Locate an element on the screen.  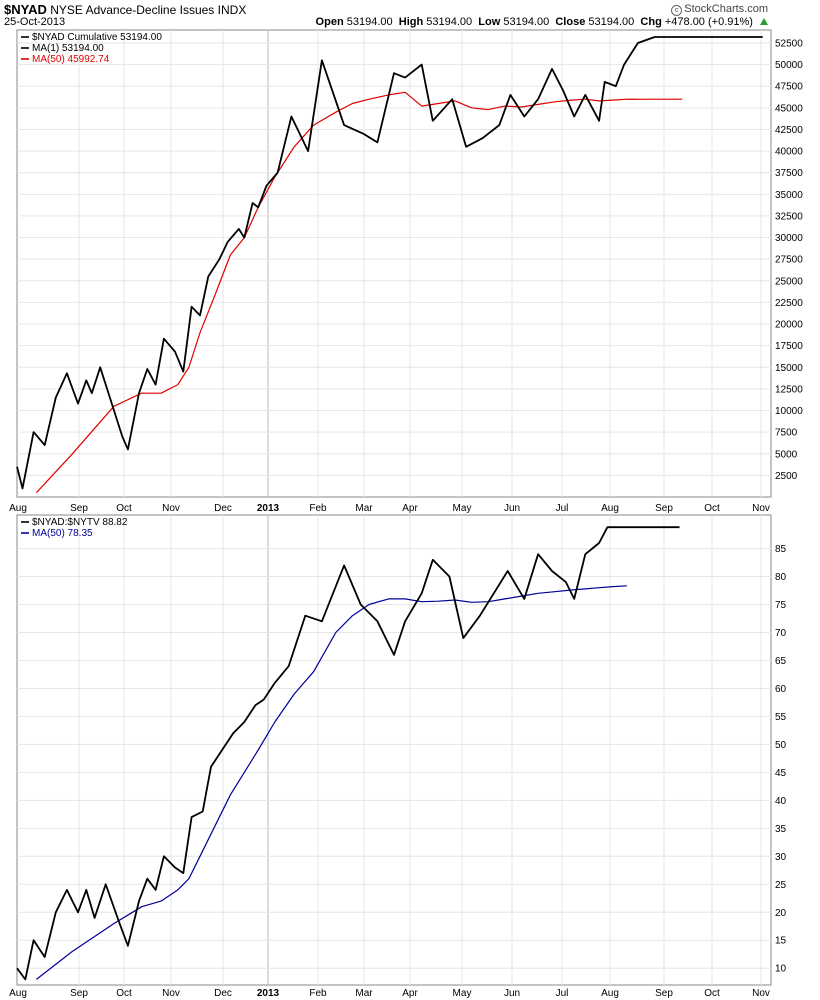
bottom-ytick-label: 50 is located at coordinates (781, 745).